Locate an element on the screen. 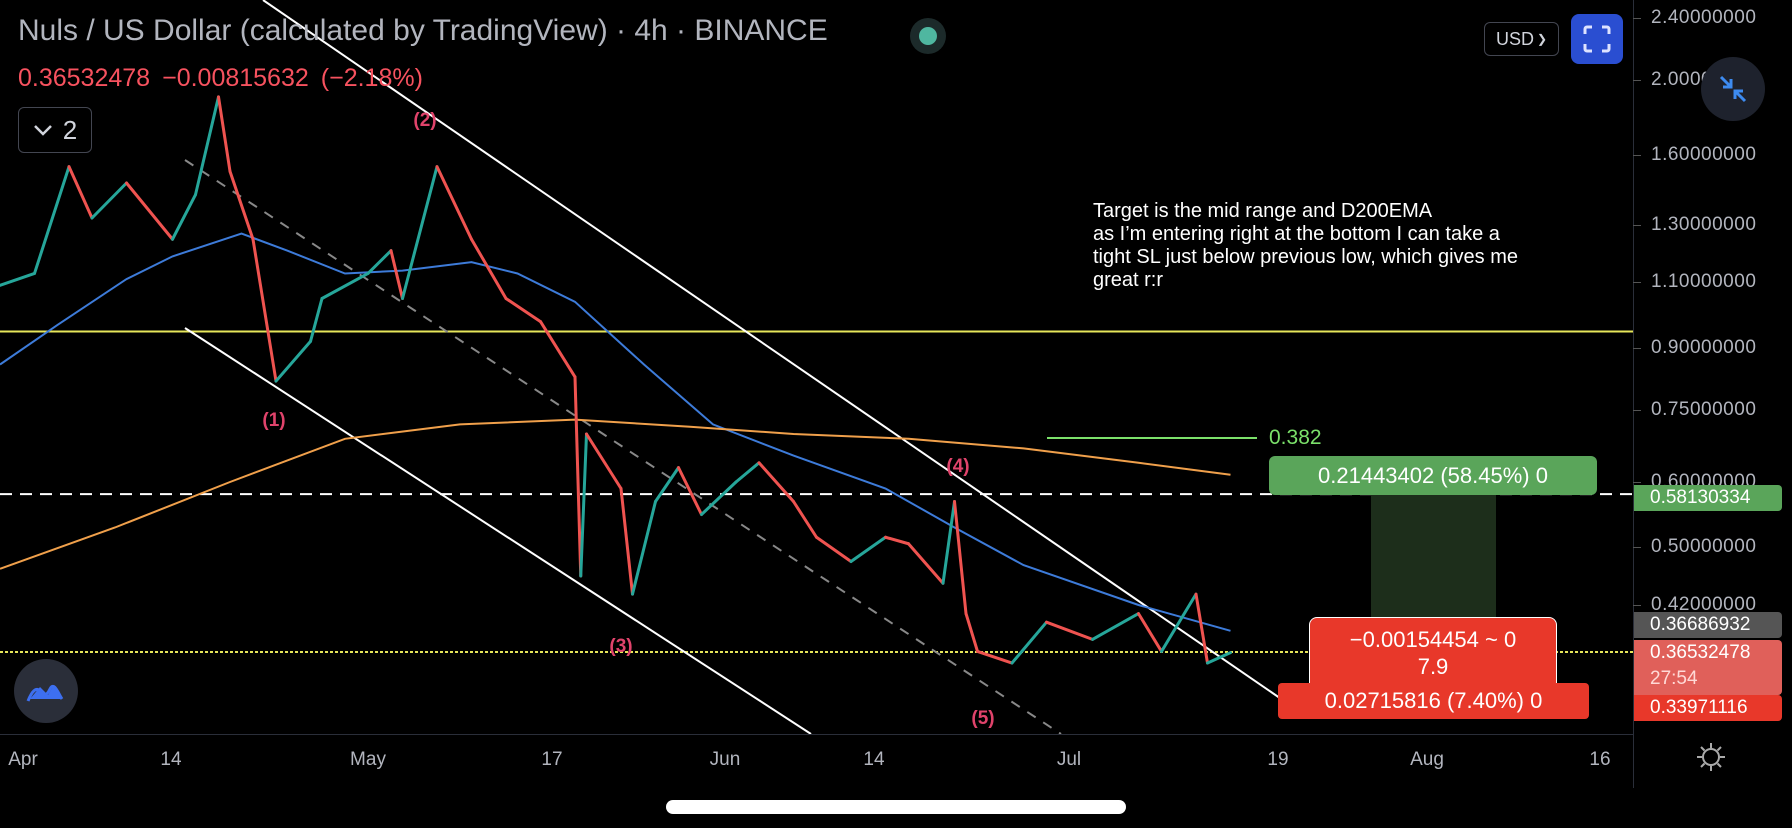  position-rr: 7.9 is located at coordinates (1433, 666).